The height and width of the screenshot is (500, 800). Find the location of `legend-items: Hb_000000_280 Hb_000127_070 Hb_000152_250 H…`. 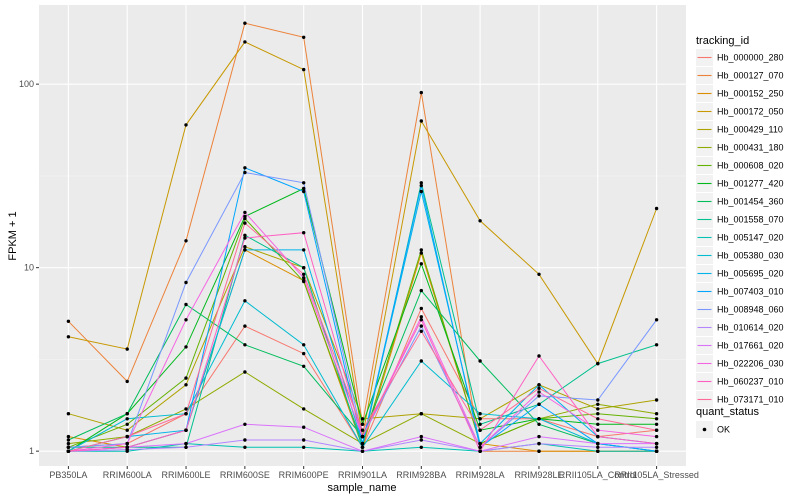

legend-items: Hb_000000_280 Hb_000127_070 Hb_000152_250 H… is located at coordinates (740, 228).